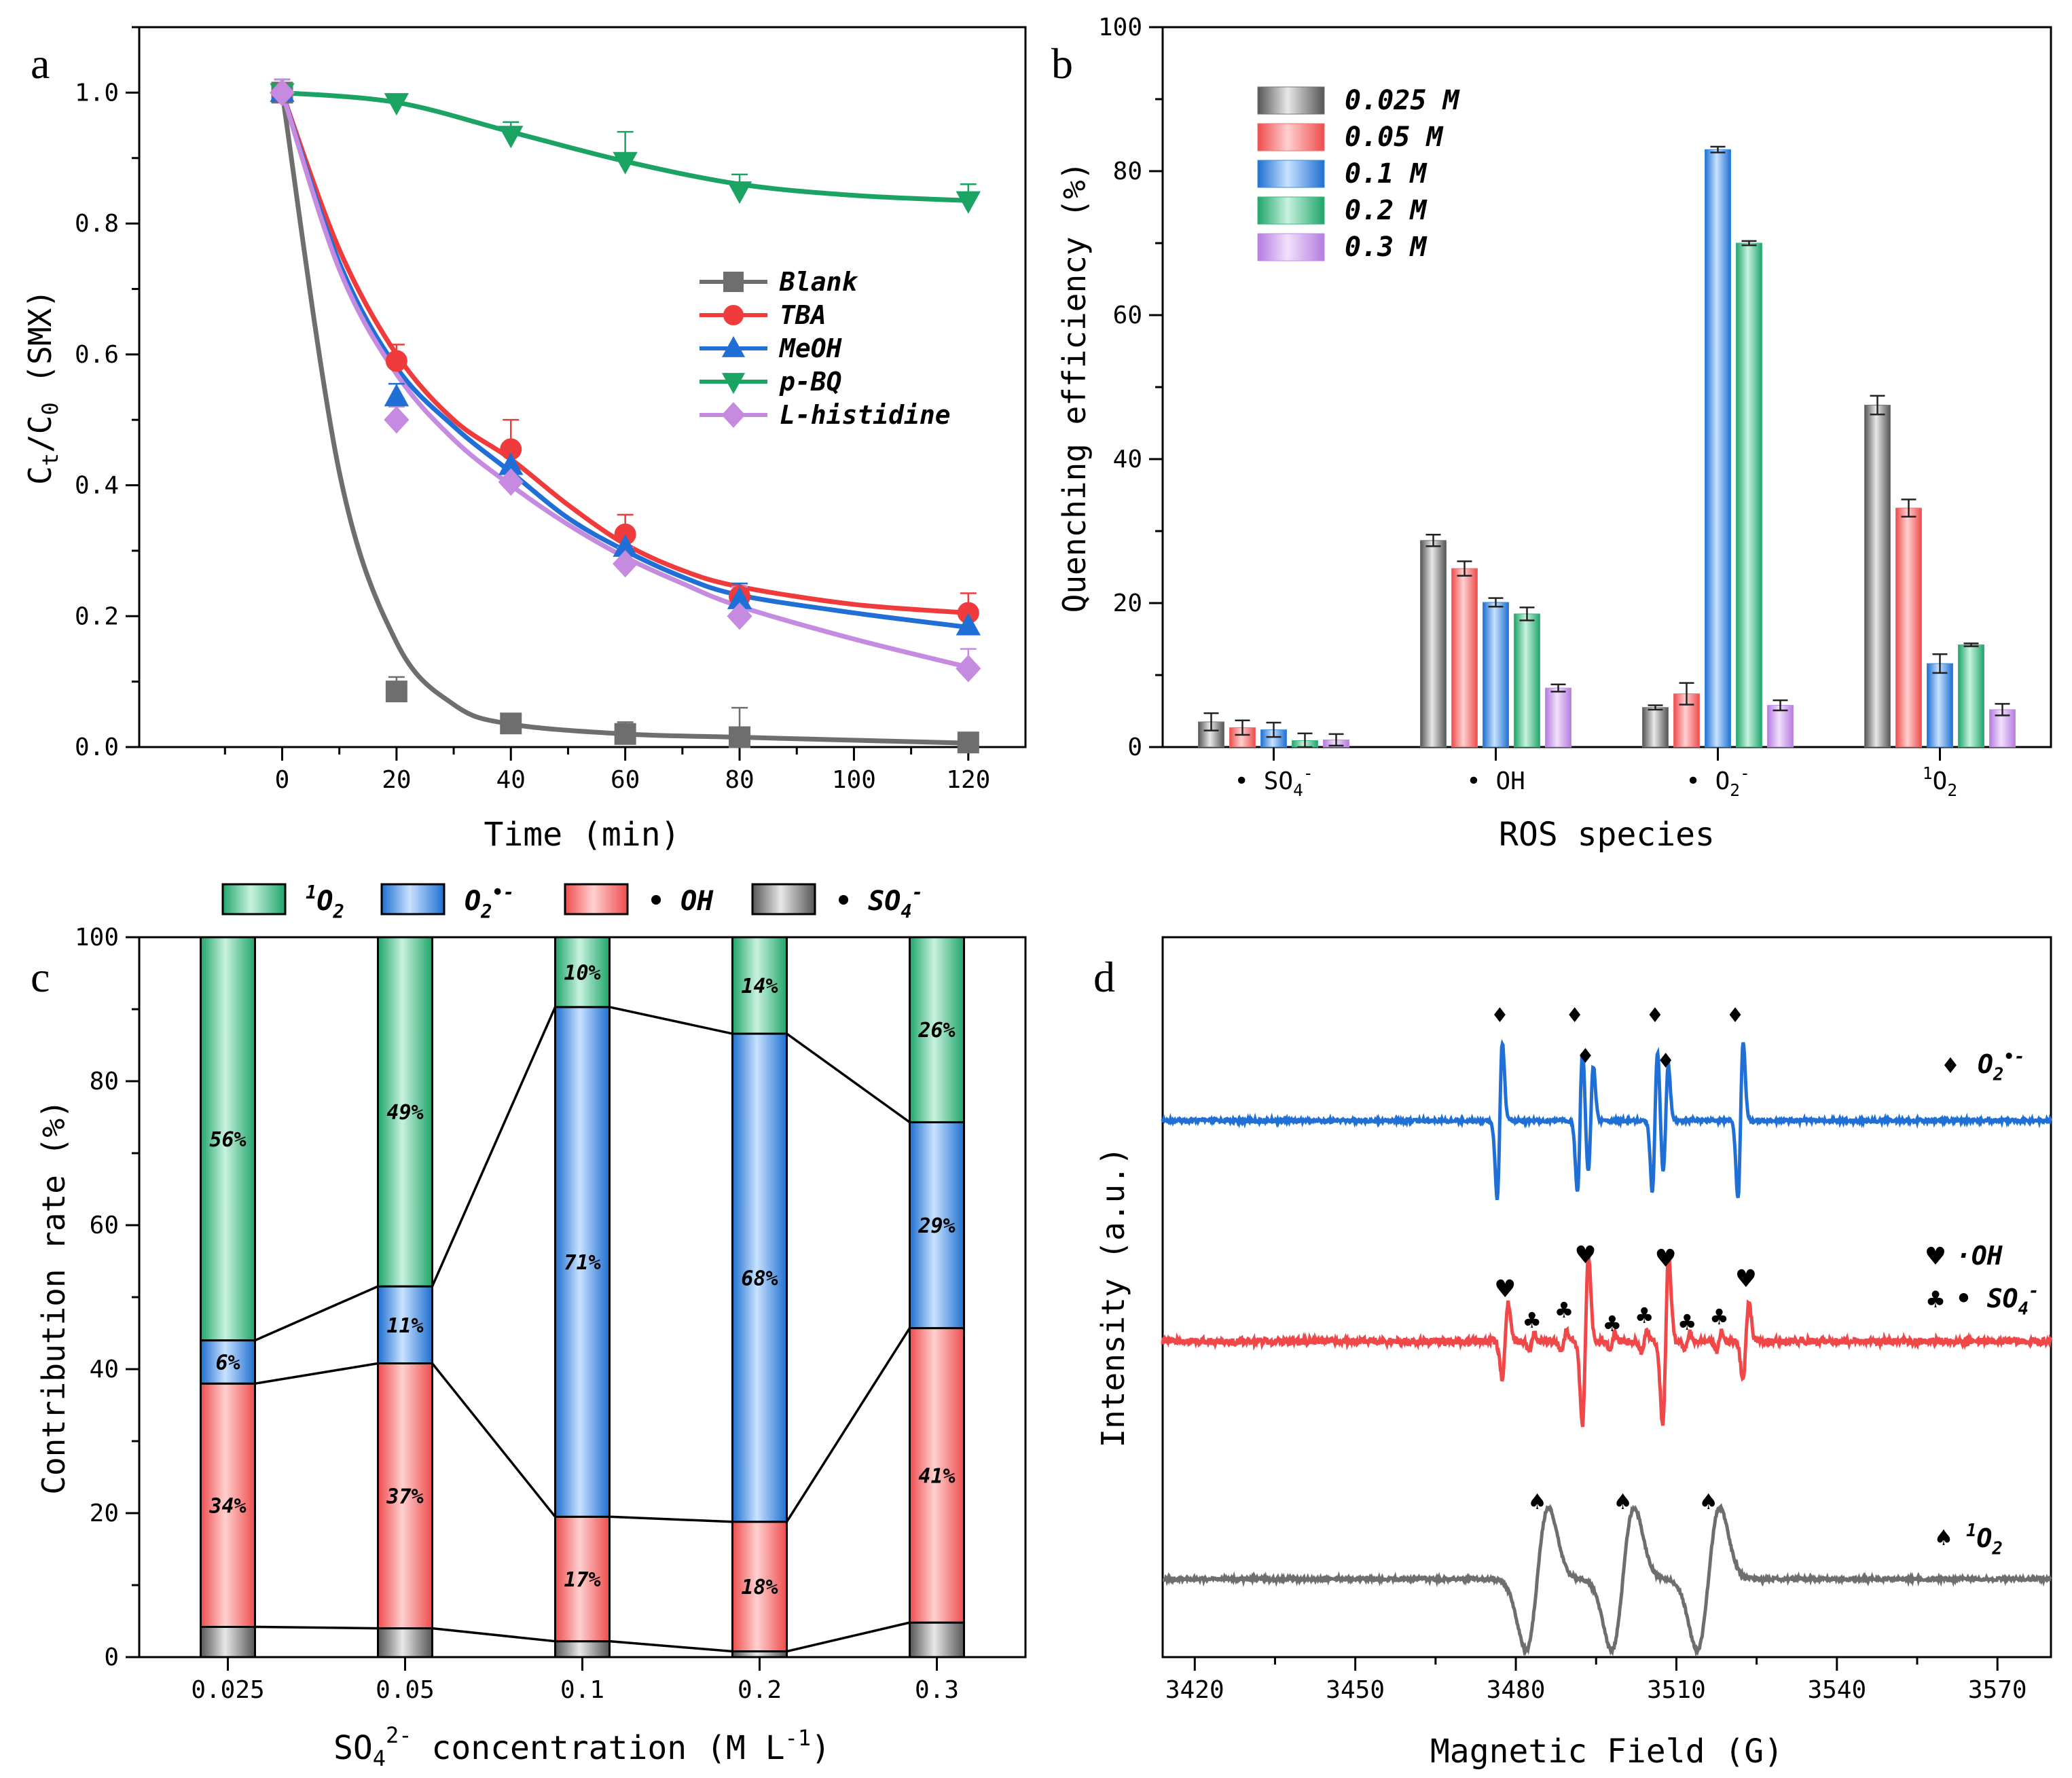  What do you see at coordinates (681, 902) in the screenshot?
I see `c-legend-label: • OH` at bounding box center [681, 902].